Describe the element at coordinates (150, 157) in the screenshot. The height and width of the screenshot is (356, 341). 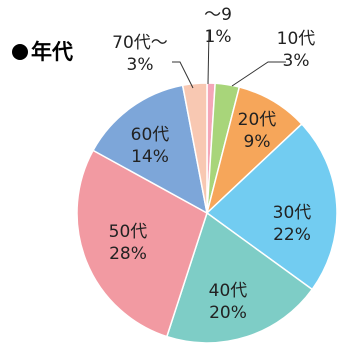
I see `slice-value-6: 14%` at that location.